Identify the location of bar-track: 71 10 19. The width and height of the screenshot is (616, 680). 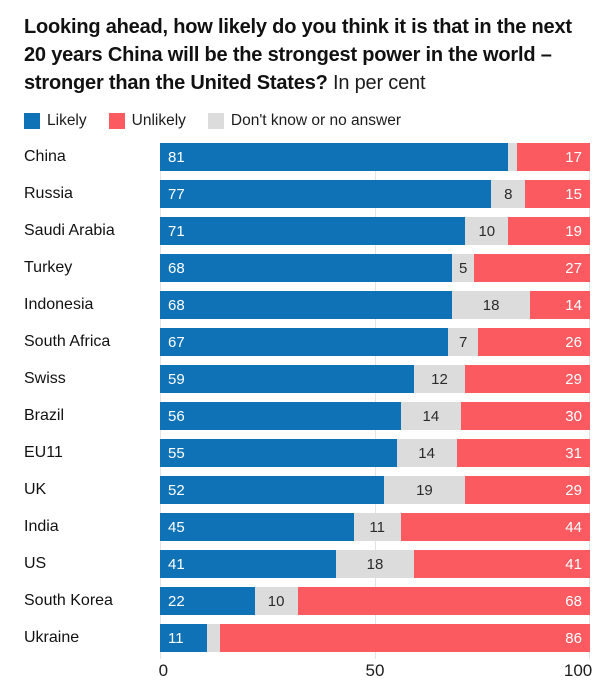
(375, 231).